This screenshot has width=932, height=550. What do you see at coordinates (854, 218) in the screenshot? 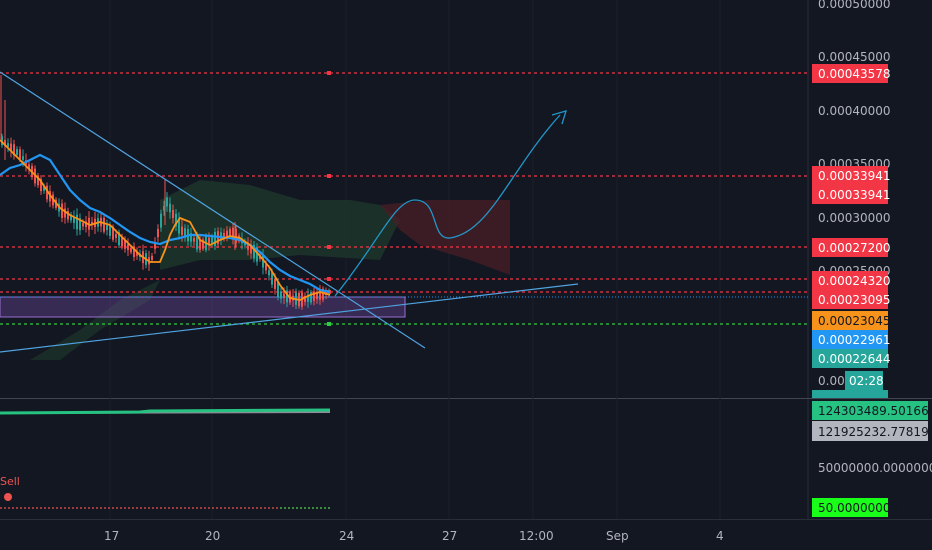
I see `price-tick: 0.00030000` at bounding box center [854, 218].